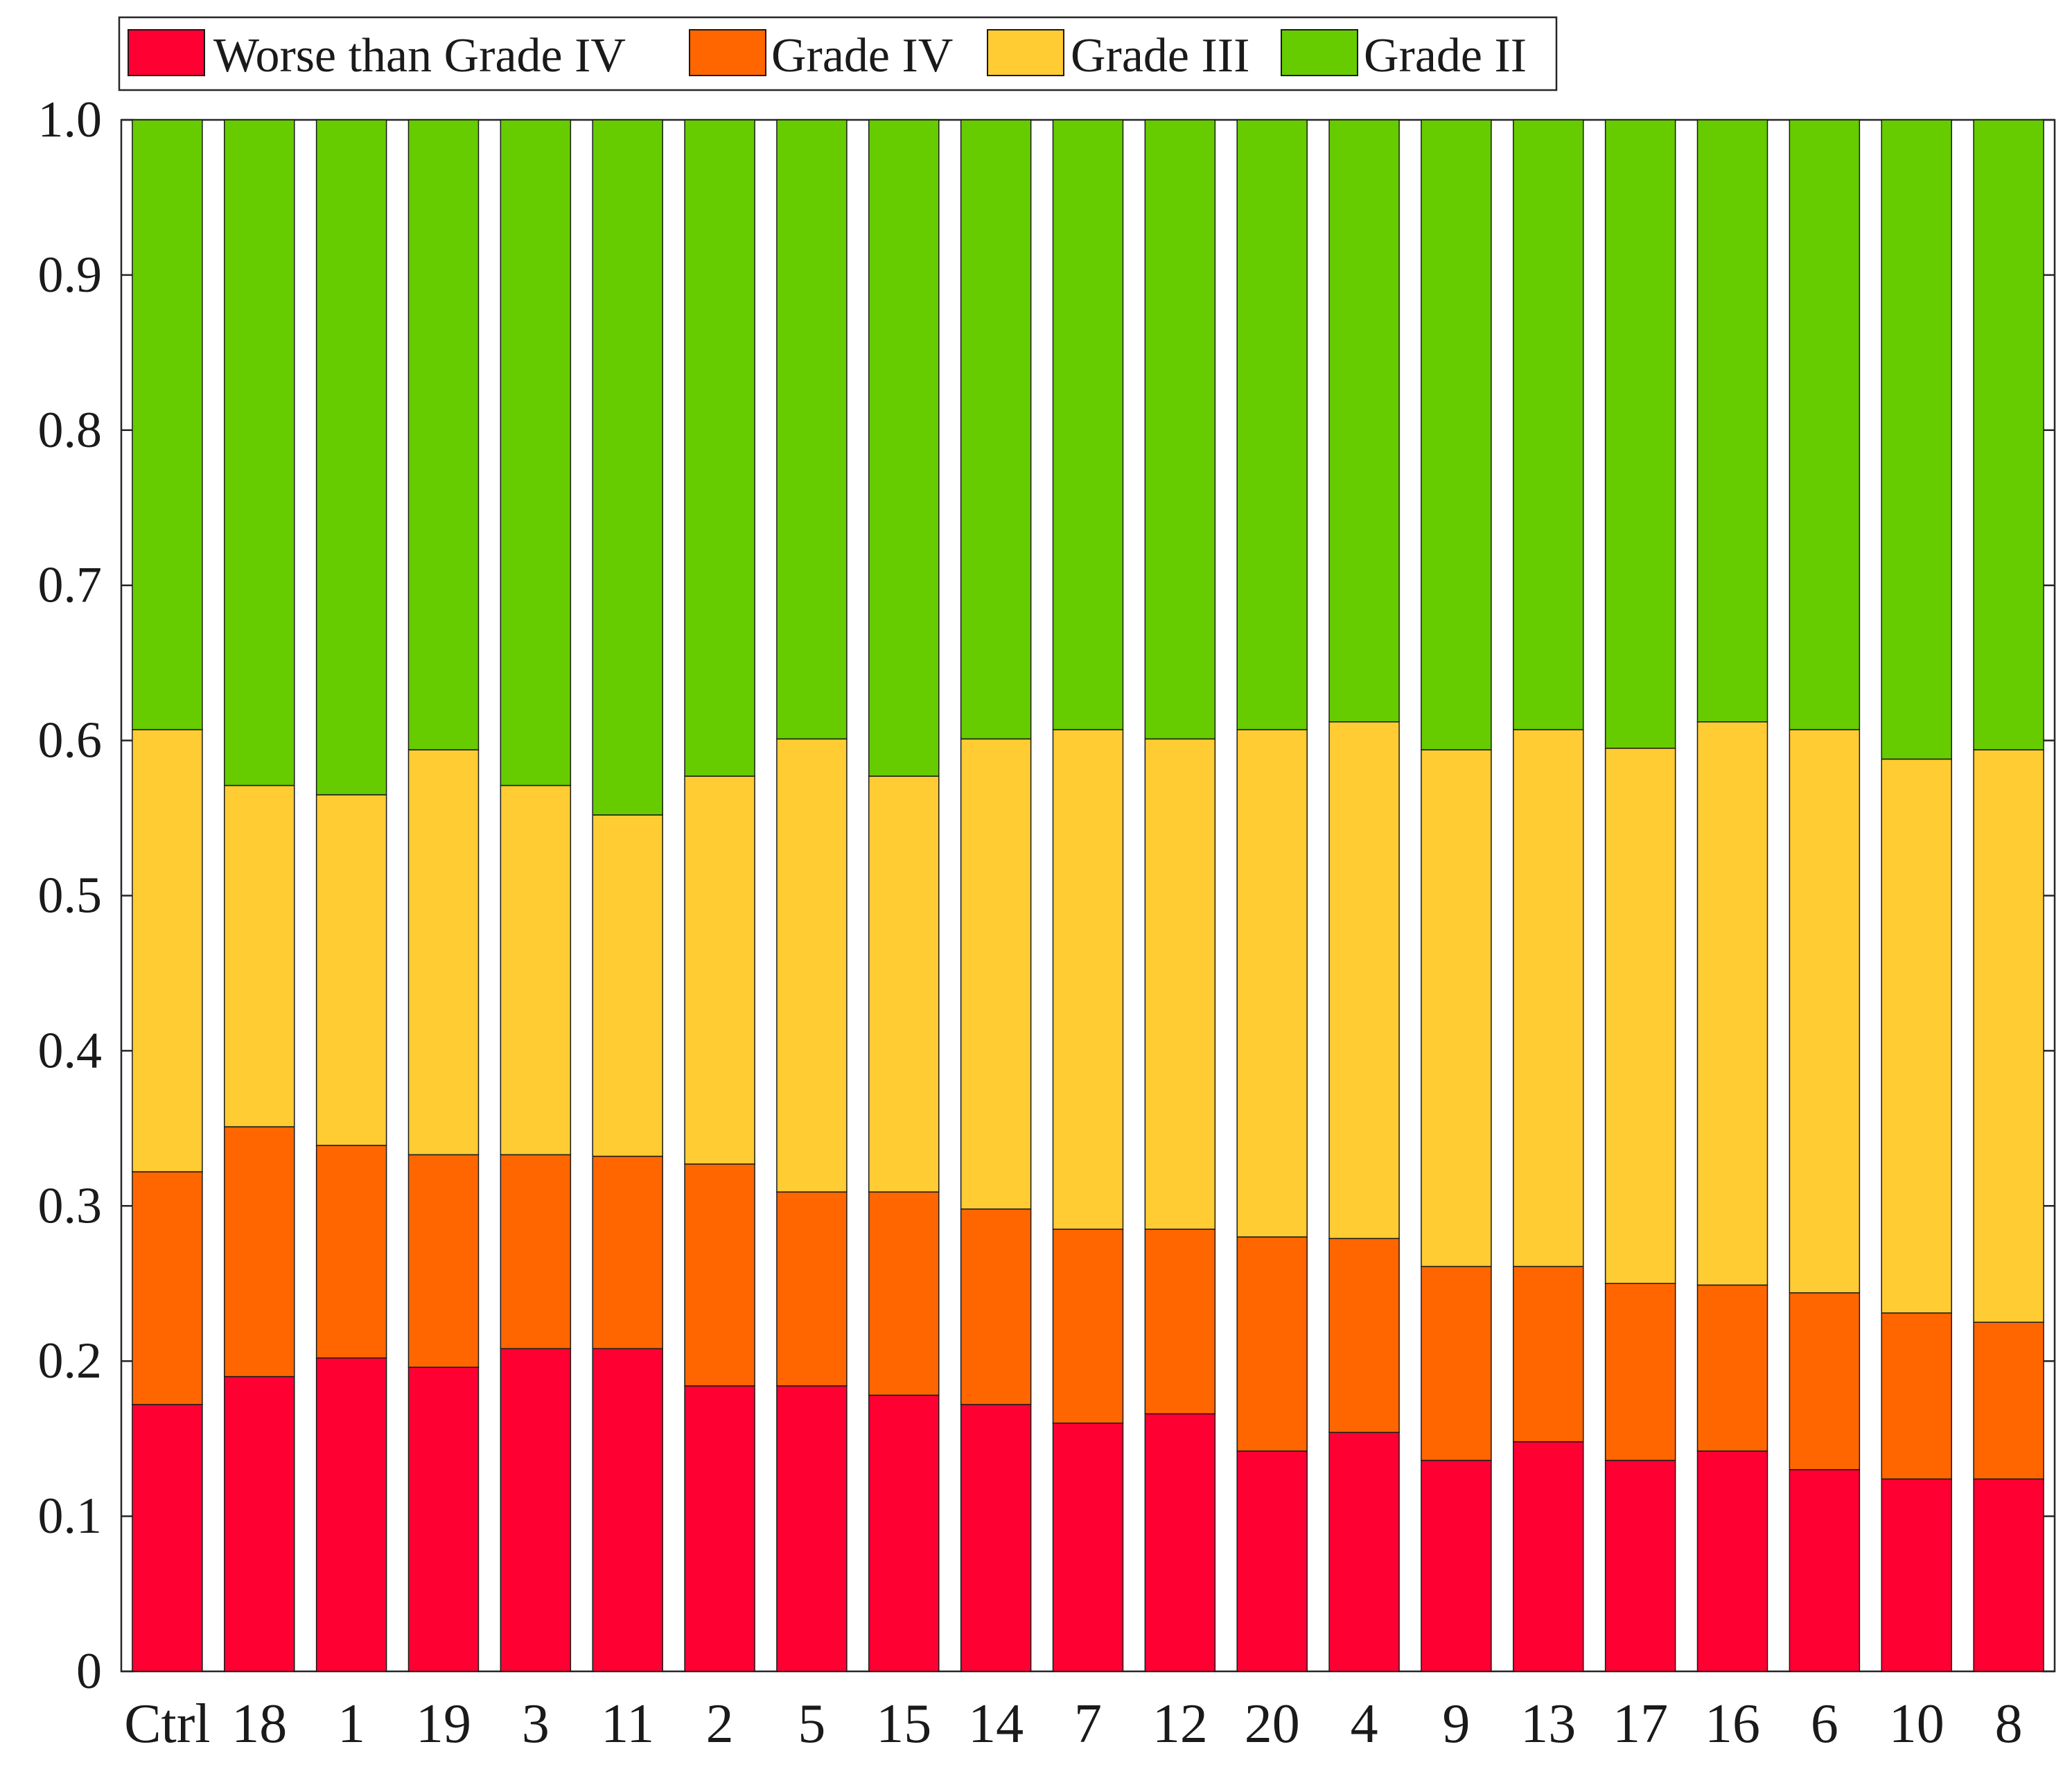 The image size is (2072, 1785). What do you see at coordinates (1272, 1724) in the screenshot?
I see `x-tick-label: 20` at bounding box center [1272, 1724].